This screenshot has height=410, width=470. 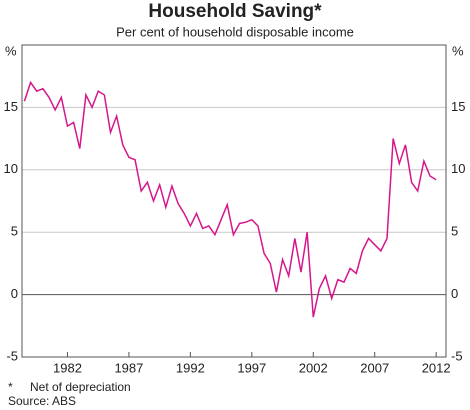 I want to click on footnote-marker: *, so click(x=10, y=387).